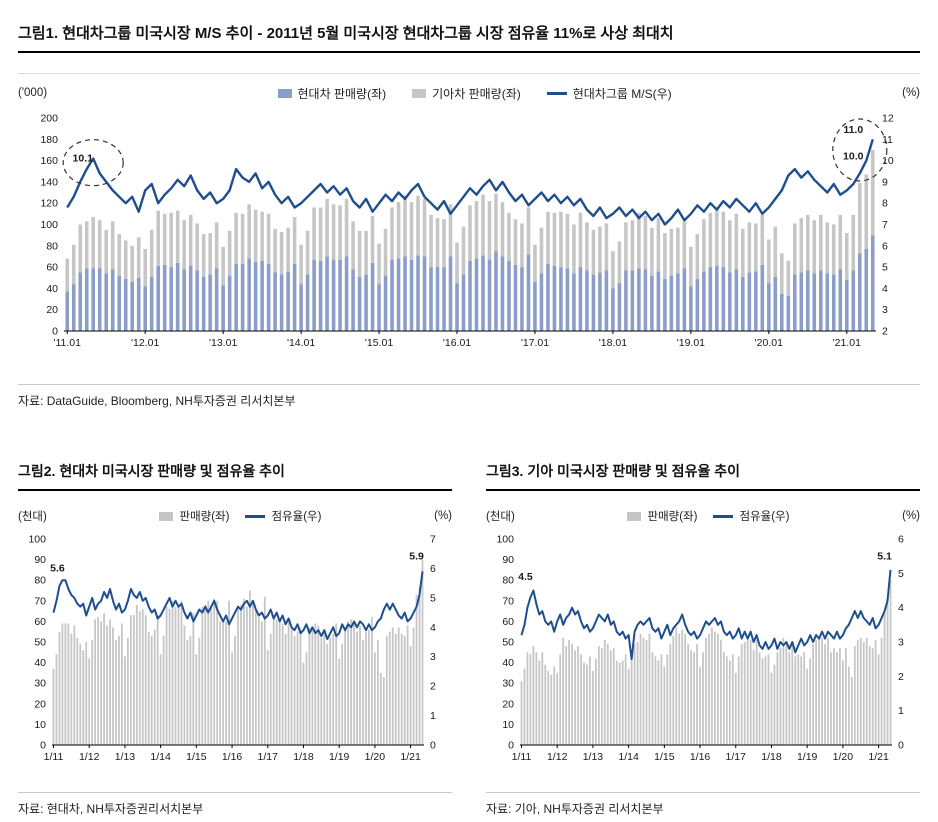 Image resolution: width=938 pixels, height=822 pixels. I want to click on data-label: 5.1, so click(884, 557).